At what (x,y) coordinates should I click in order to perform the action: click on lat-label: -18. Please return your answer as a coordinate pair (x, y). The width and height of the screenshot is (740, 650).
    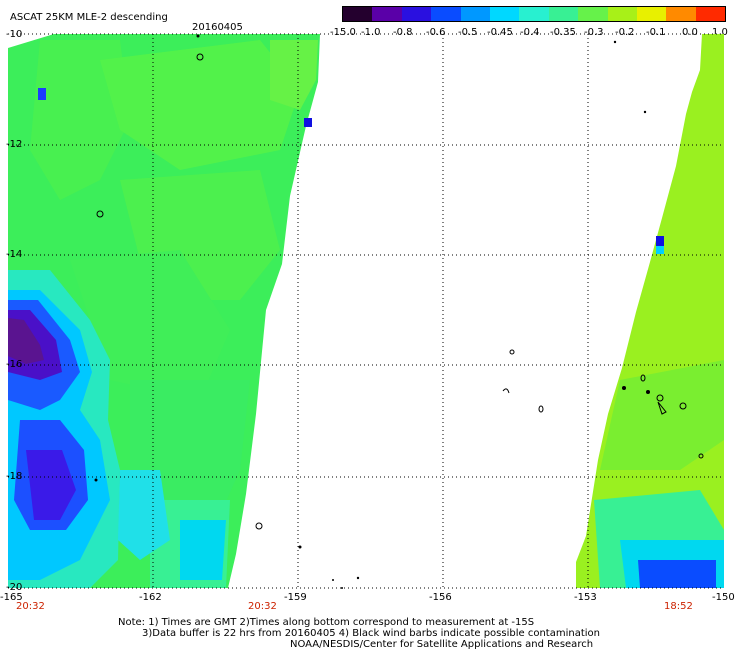
    Looking at the image, I should click on (14, 476).